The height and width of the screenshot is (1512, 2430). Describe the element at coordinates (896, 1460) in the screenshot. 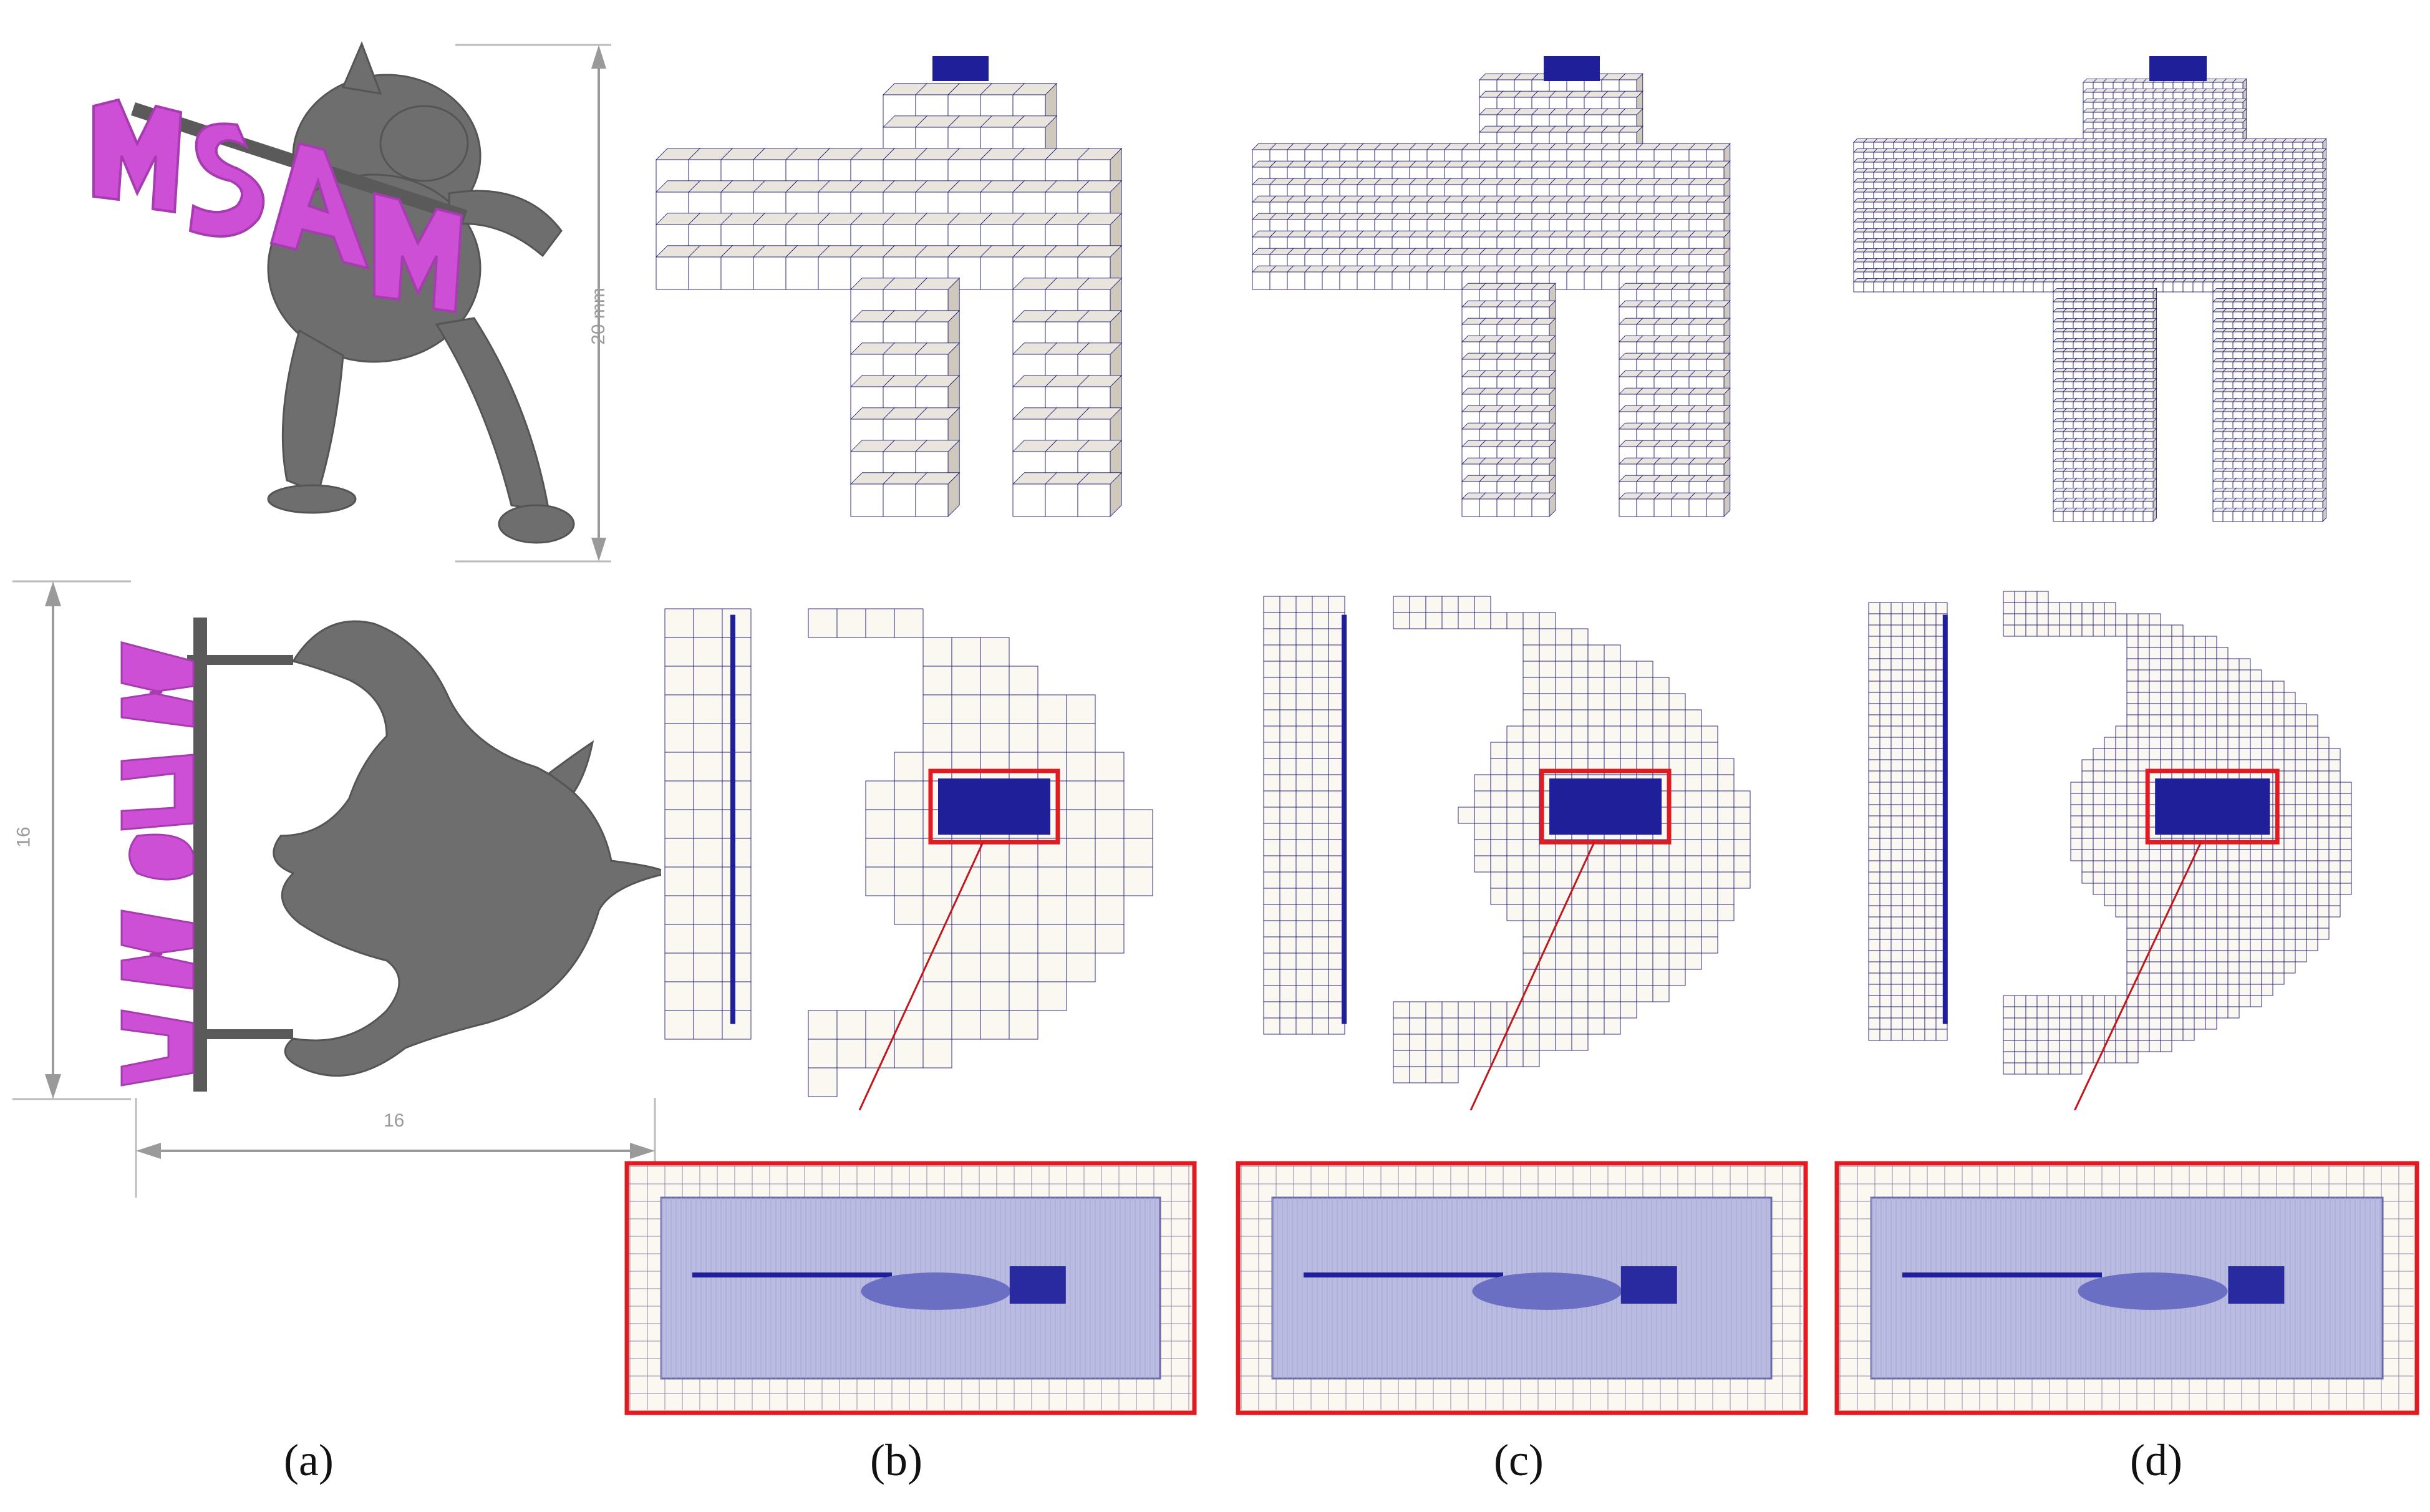

I see `panel-label-b: (b)` at that location.